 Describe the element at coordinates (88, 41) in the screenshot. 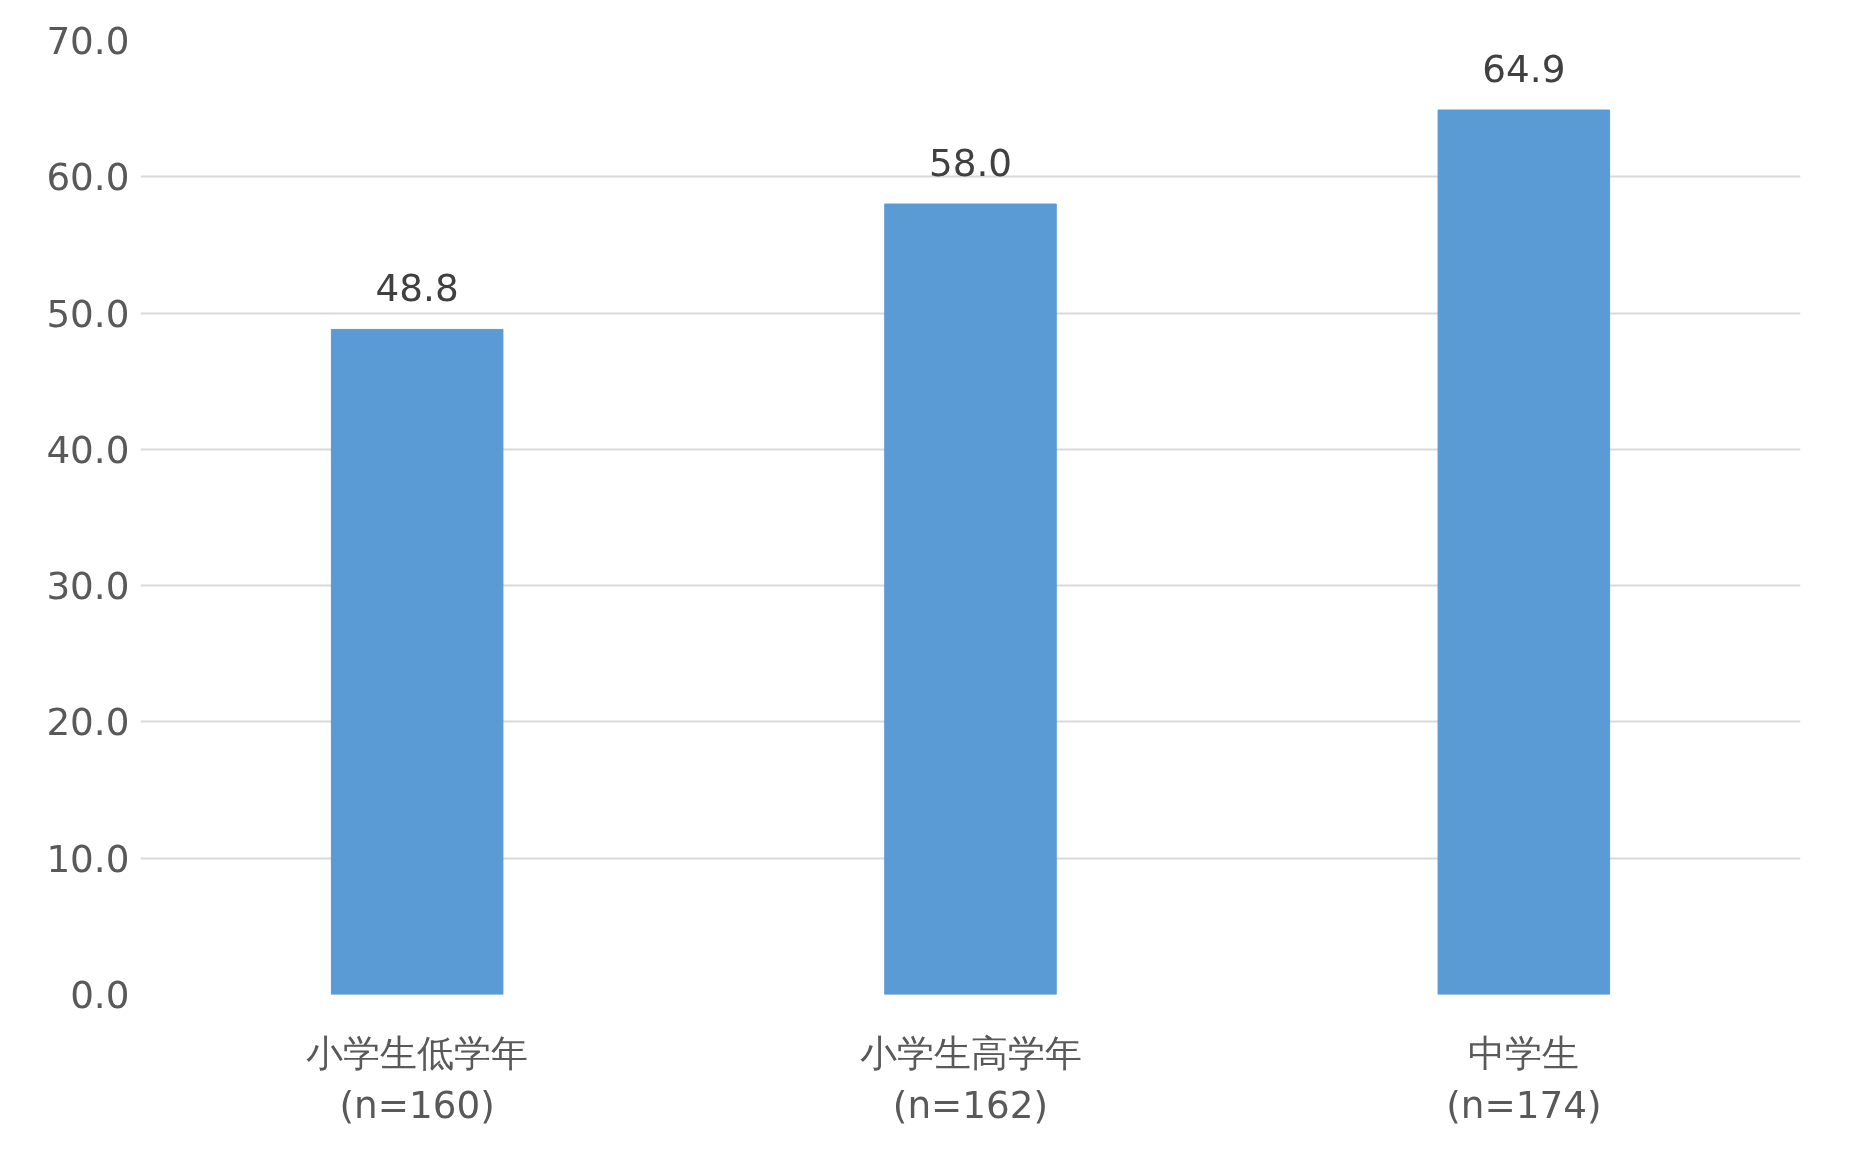

I see `y-tick-label: 70.0` at that location.